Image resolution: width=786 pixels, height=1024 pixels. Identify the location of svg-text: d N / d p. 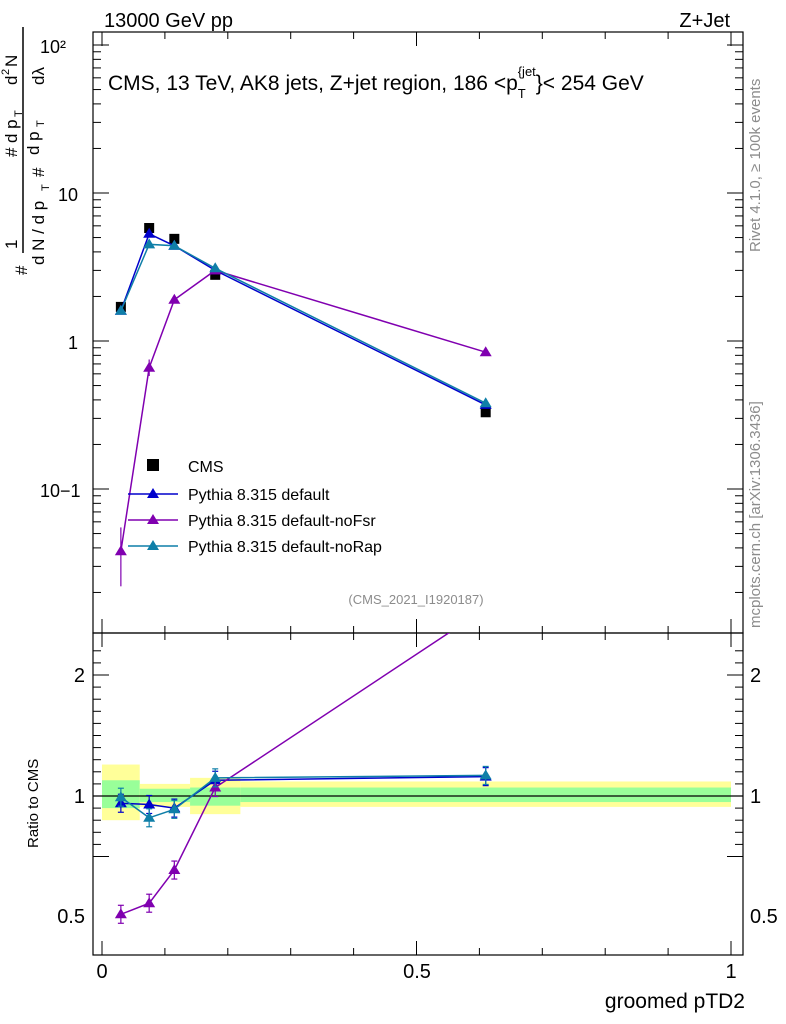
(38, 233).